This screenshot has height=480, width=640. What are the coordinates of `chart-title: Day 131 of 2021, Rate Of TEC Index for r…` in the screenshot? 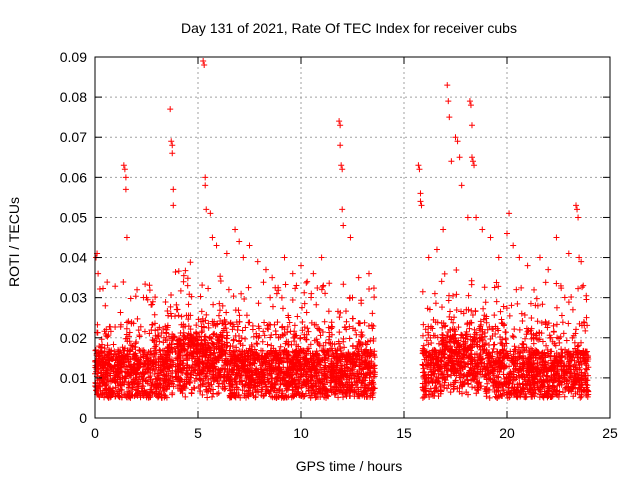 It's located at (349, 28).